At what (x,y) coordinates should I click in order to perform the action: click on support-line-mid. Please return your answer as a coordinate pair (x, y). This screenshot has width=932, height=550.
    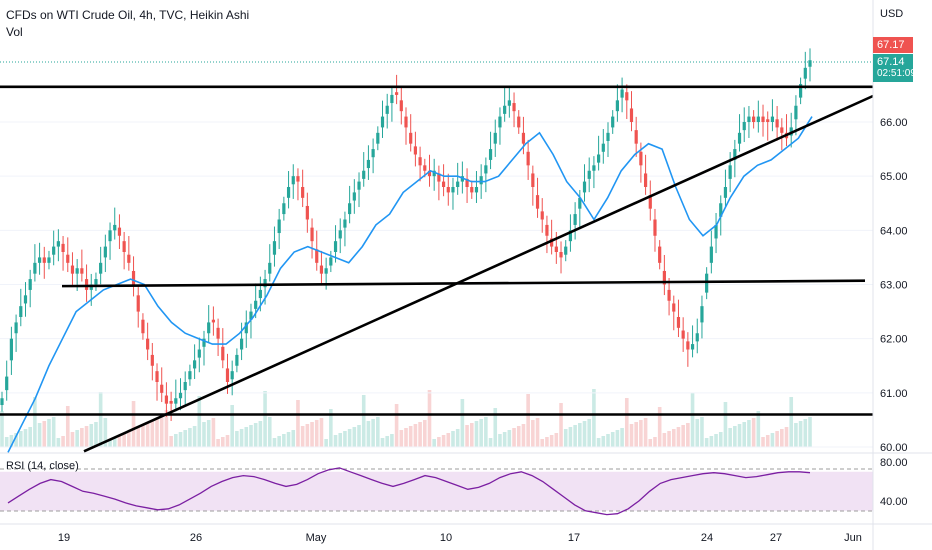
    Looking at the image, I should click on (463, 283).